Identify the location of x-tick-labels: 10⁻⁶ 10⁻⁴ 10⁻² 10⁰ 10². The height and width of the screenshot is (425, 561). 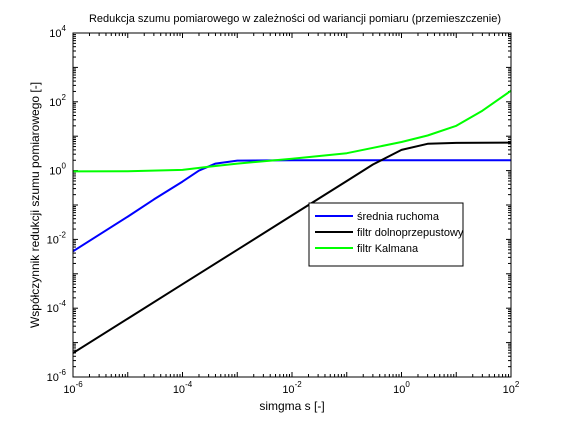
(291, 388).